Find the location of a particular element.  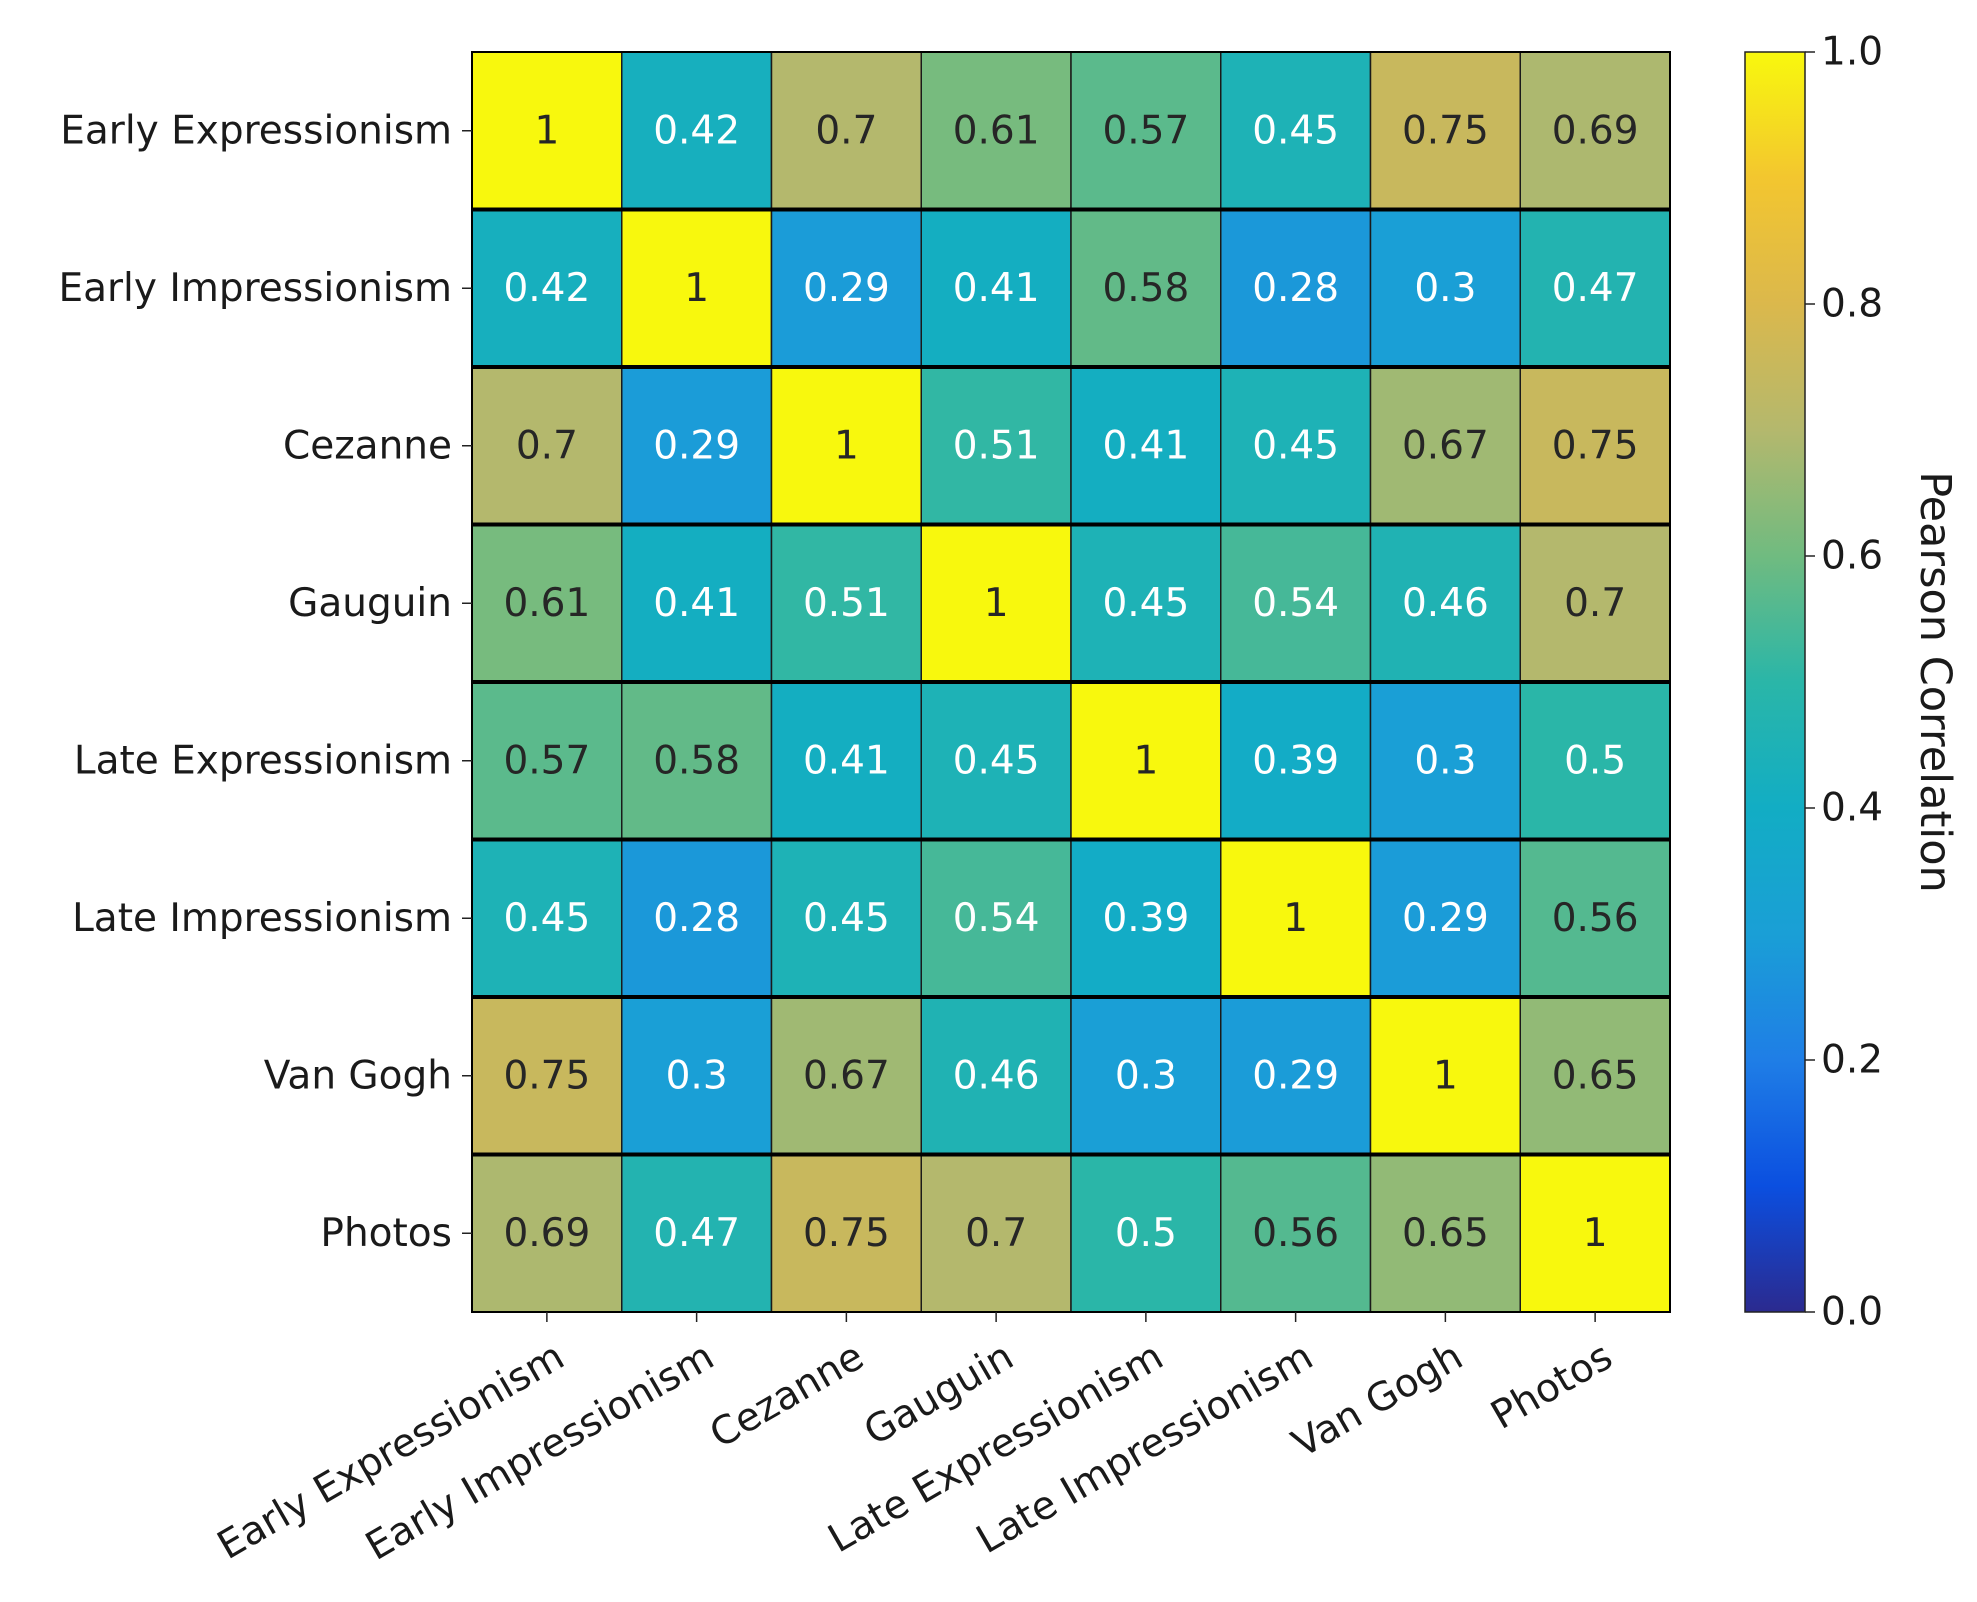

row-label: Gauguin is located at coordinates (370, 603).